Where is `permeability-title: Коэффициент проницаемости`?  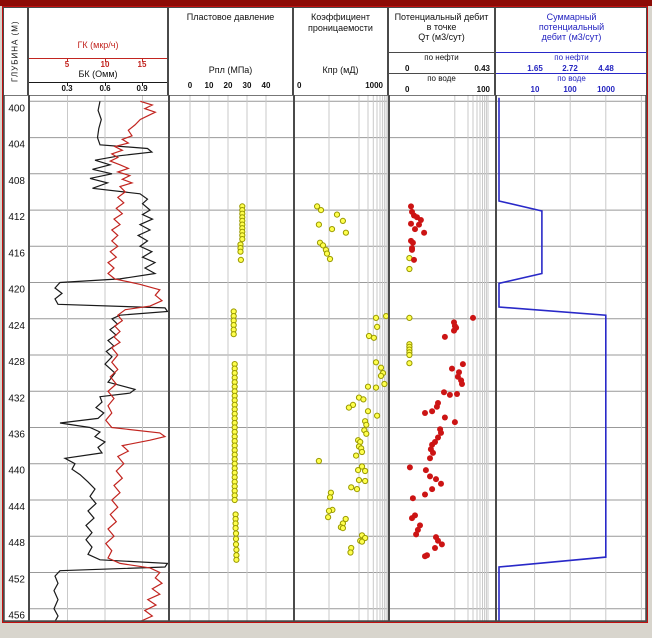 permeability-title: Коэффициент проницаемости is located at coordinates (340, 22).